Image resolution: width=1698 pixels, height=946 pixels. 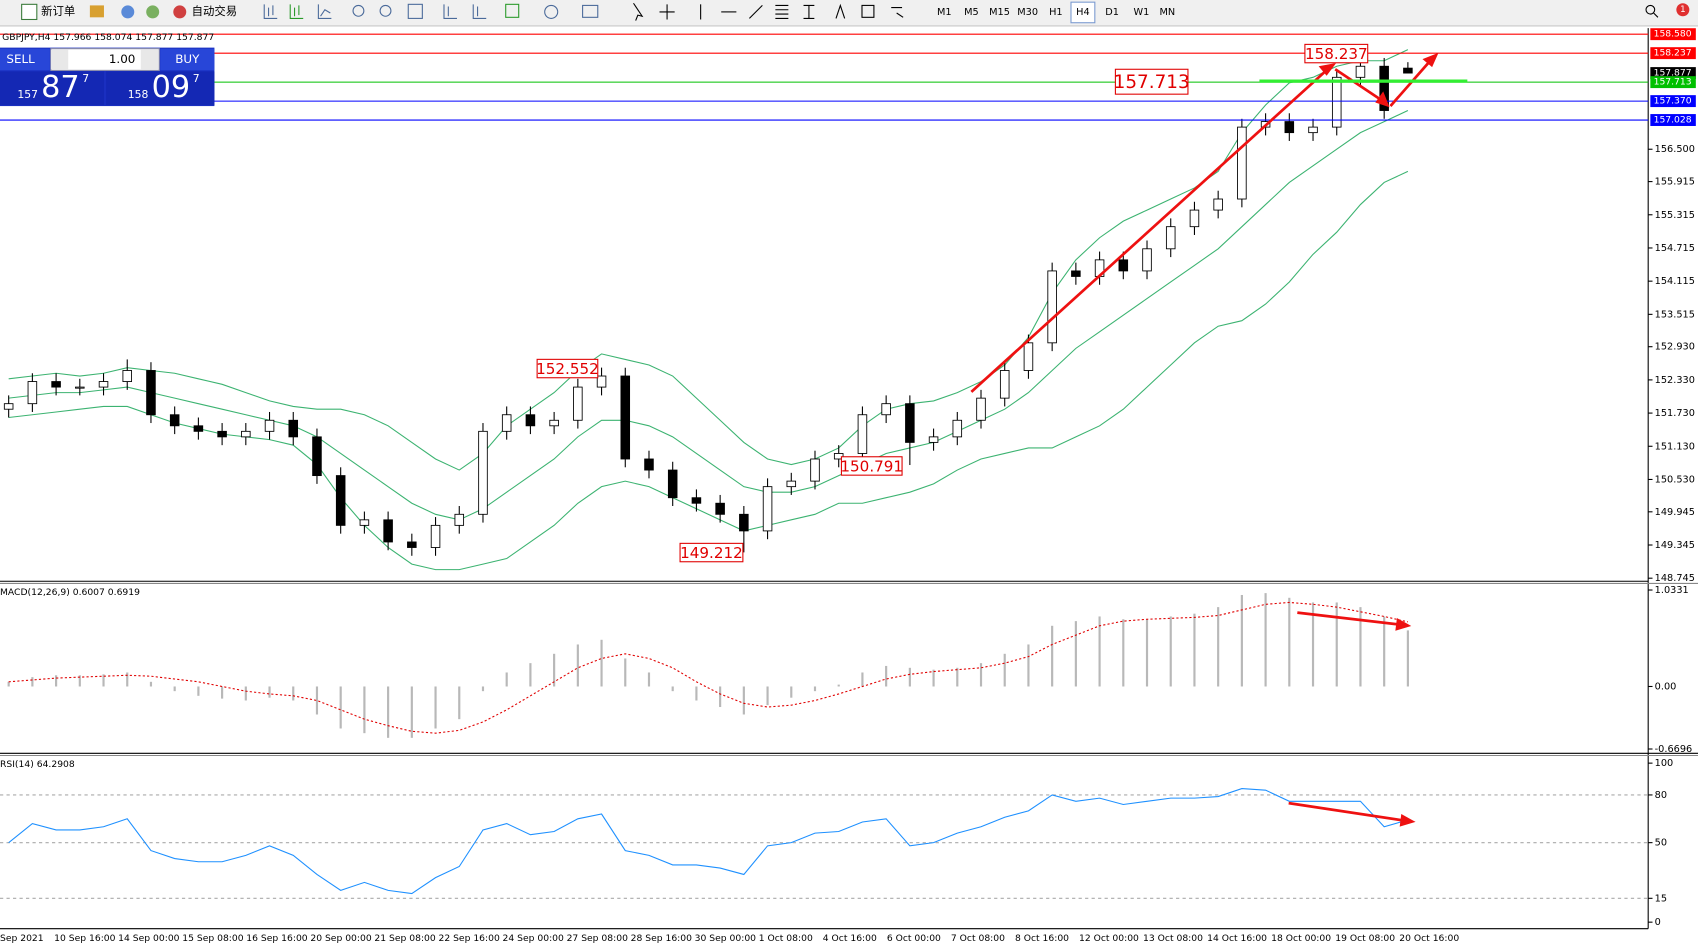 I want to click on buy-button, so click(x=187, y=59).